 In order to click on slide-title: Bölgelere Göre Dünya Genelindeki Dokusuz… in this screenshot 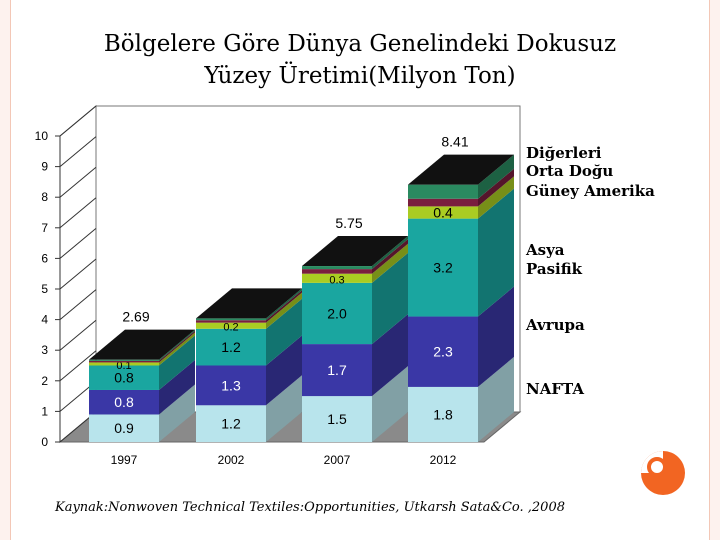, I will do `click(360, 60)`.